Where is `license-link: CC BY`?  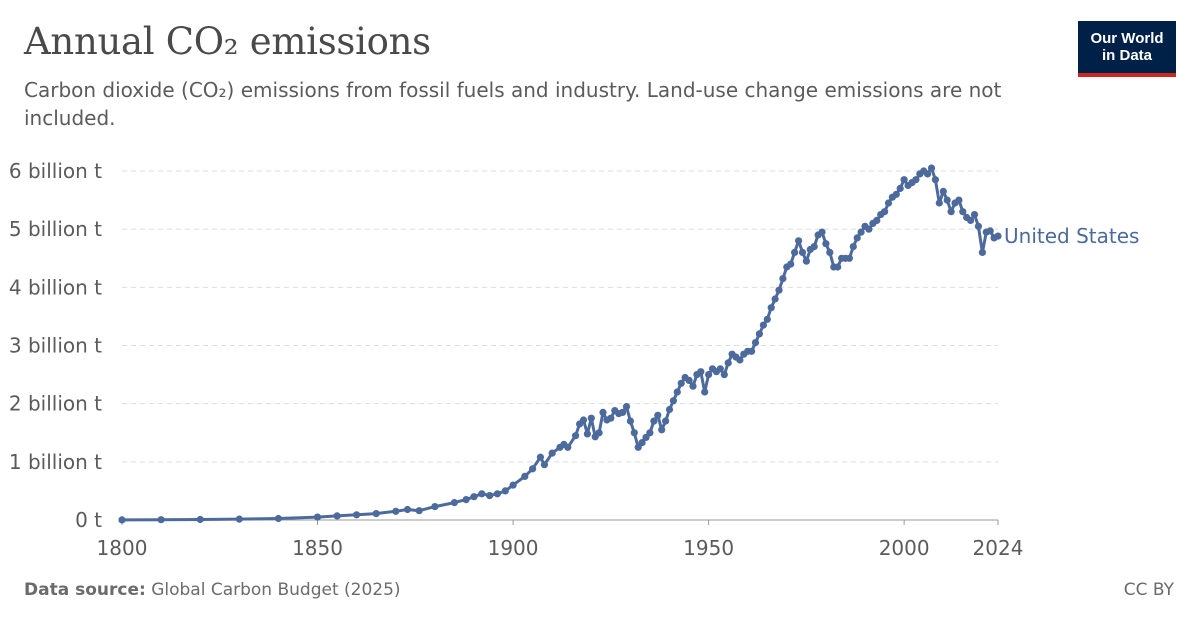
license-link: CC BY is located at coordinates (1148, 590).